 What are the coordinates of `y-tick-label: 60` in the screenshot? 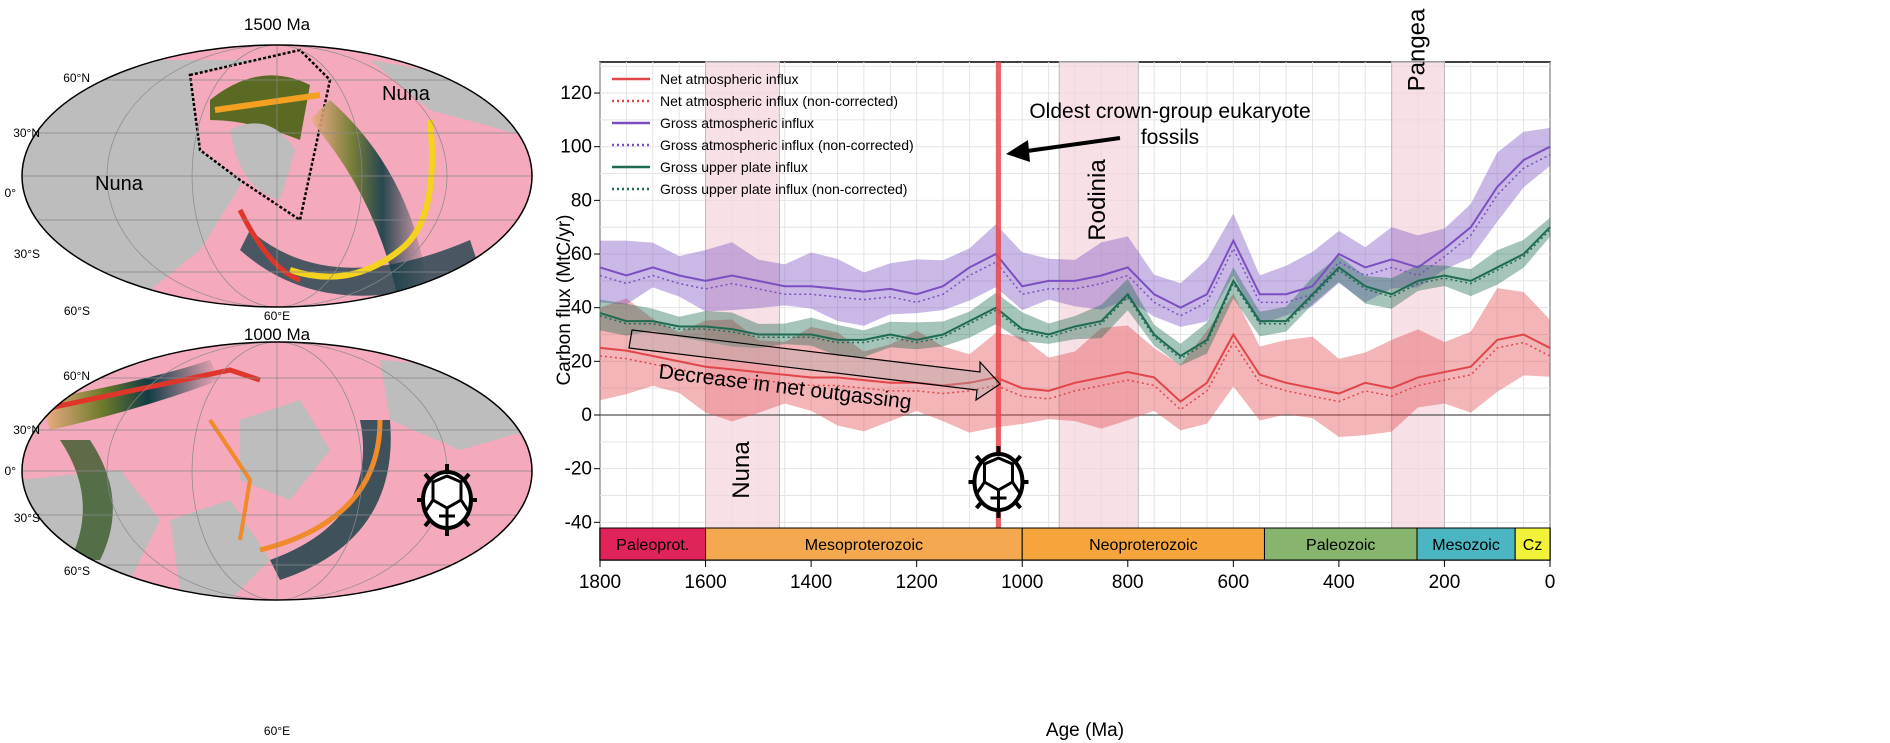 It's located at (581, 254).